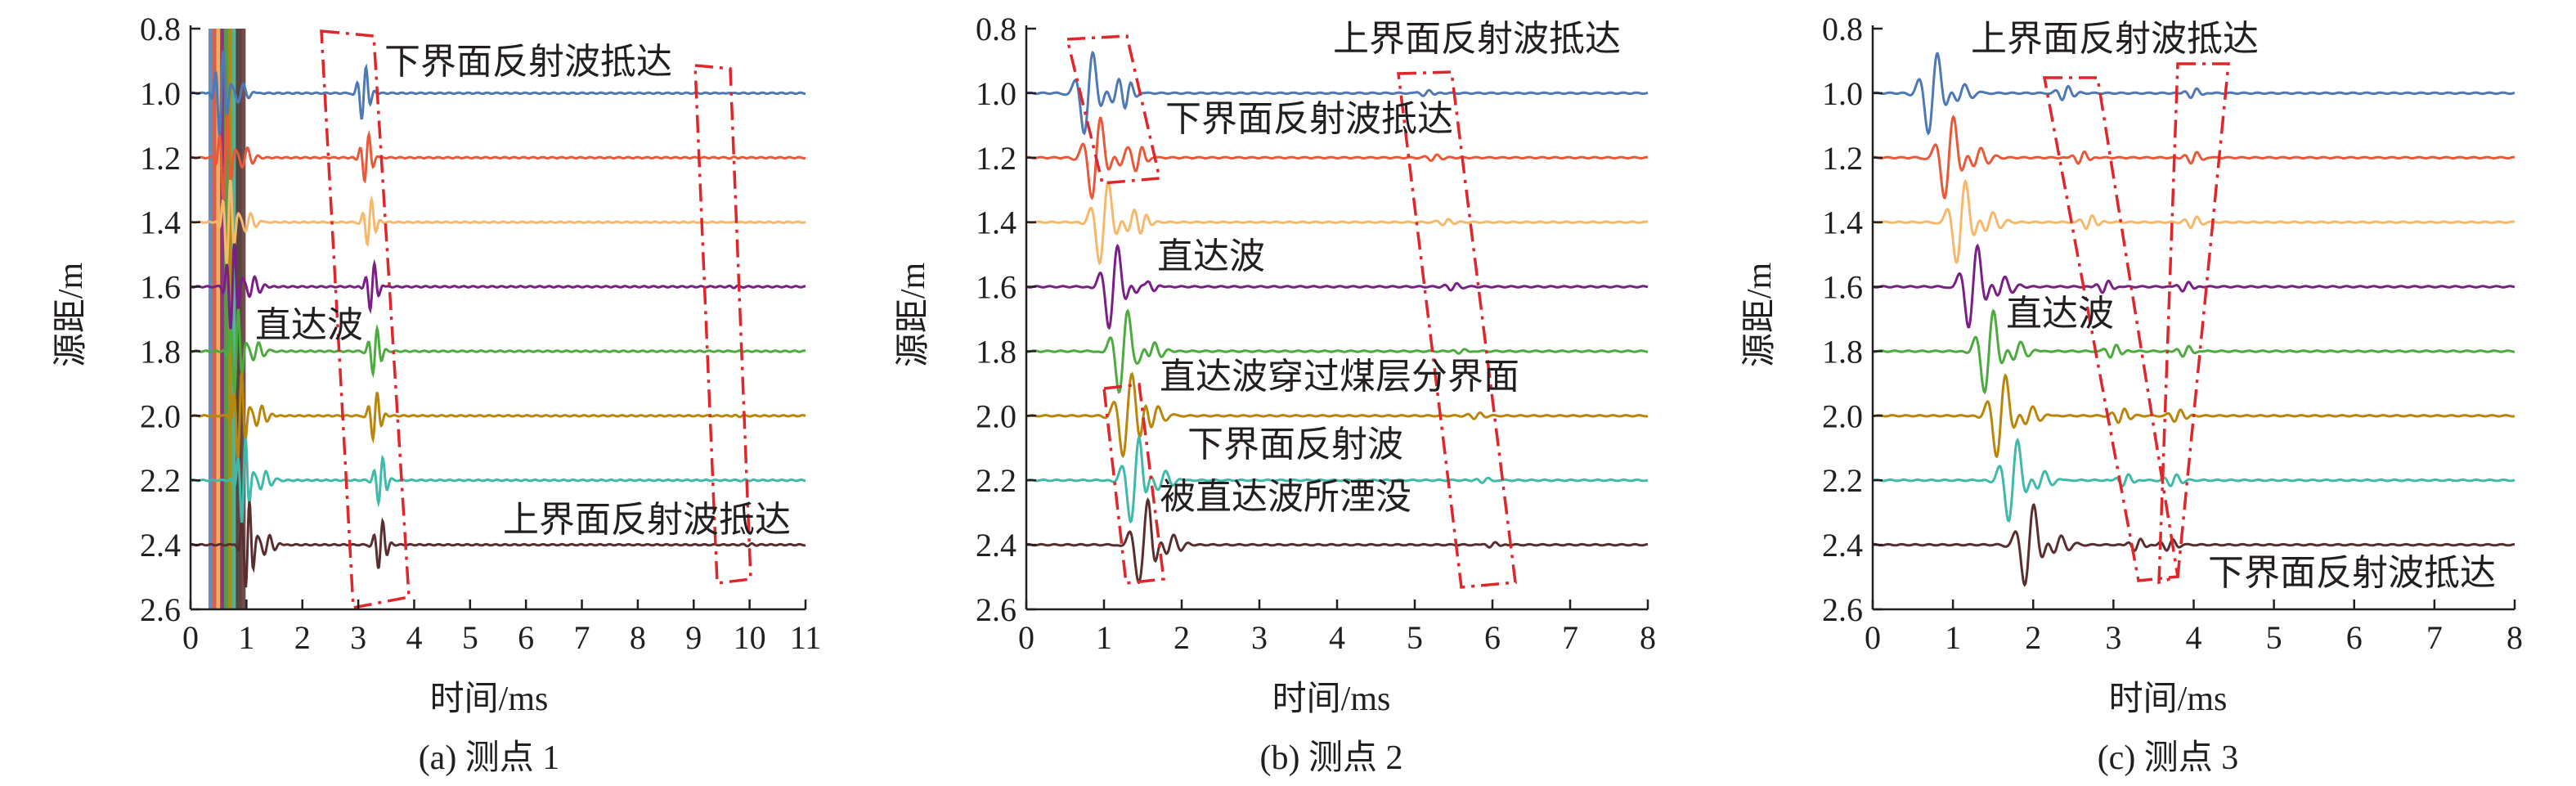  Describe the element at coordinates (2352, 573) in the screenshot. I see `panel-c-annotation-lower-reflection: 下界面反射波抵达` at that location.